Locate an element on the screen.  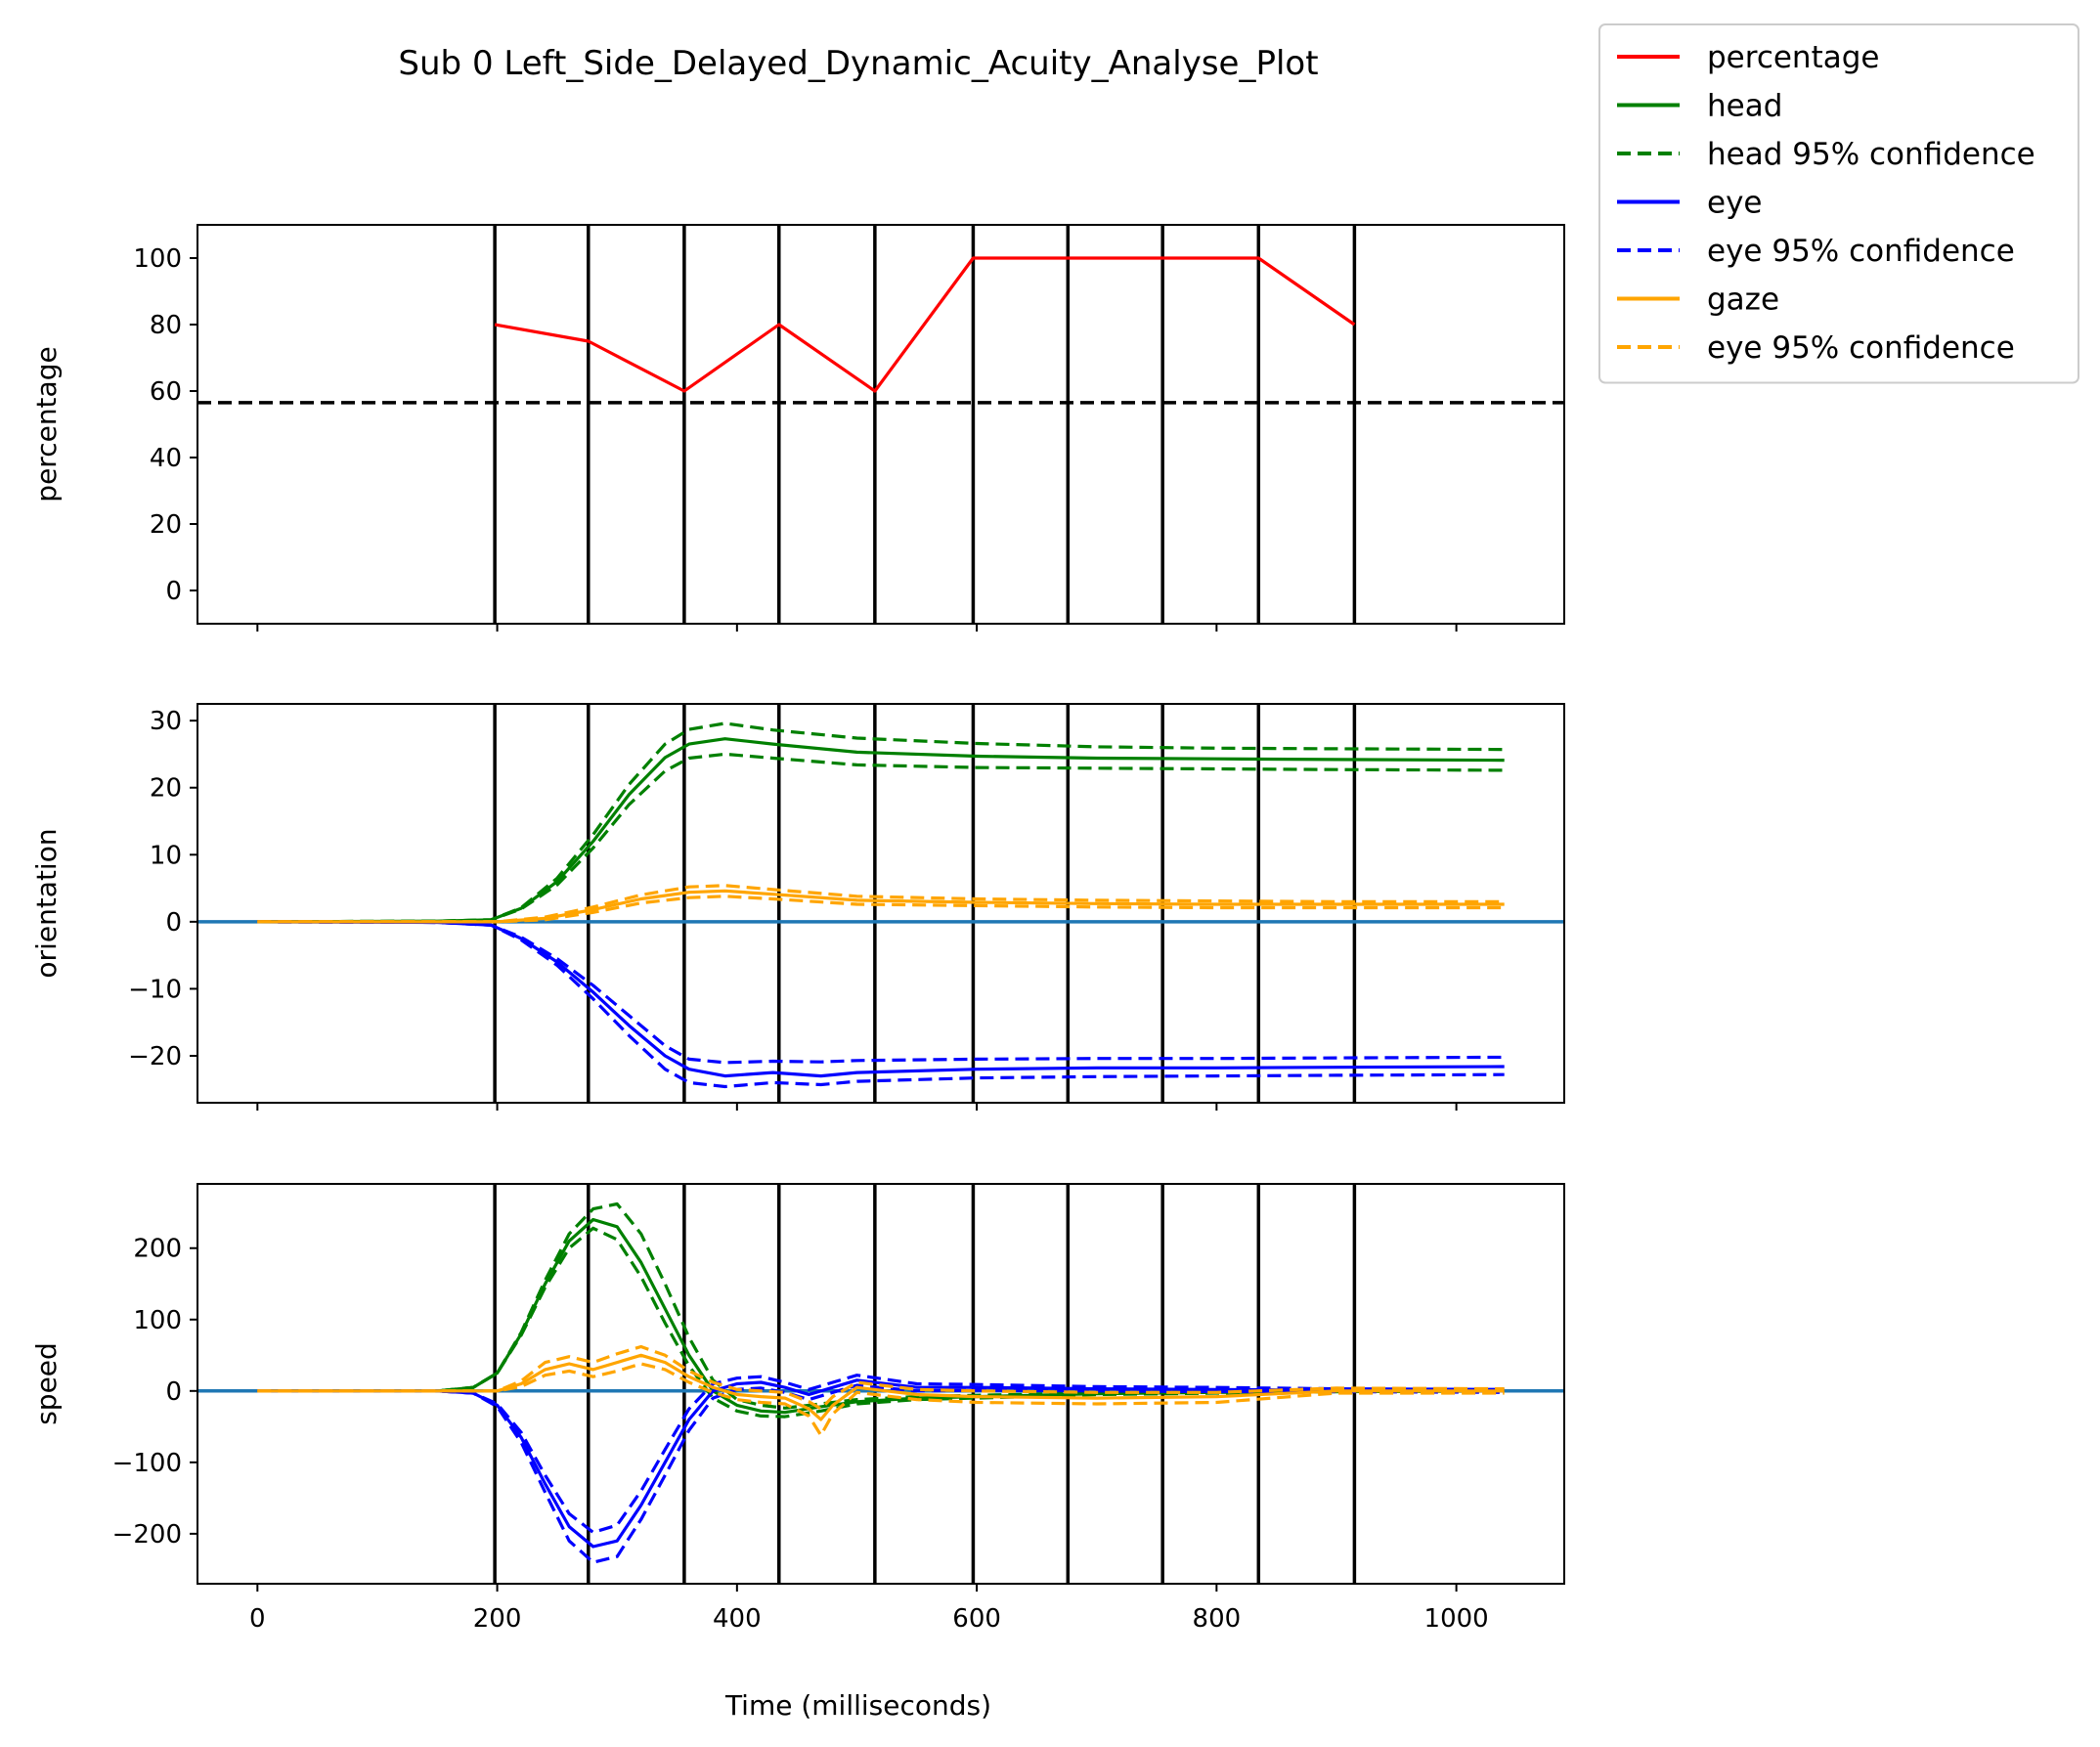
legend-label: head 95% confidence is located at coordinates (1871, 154).